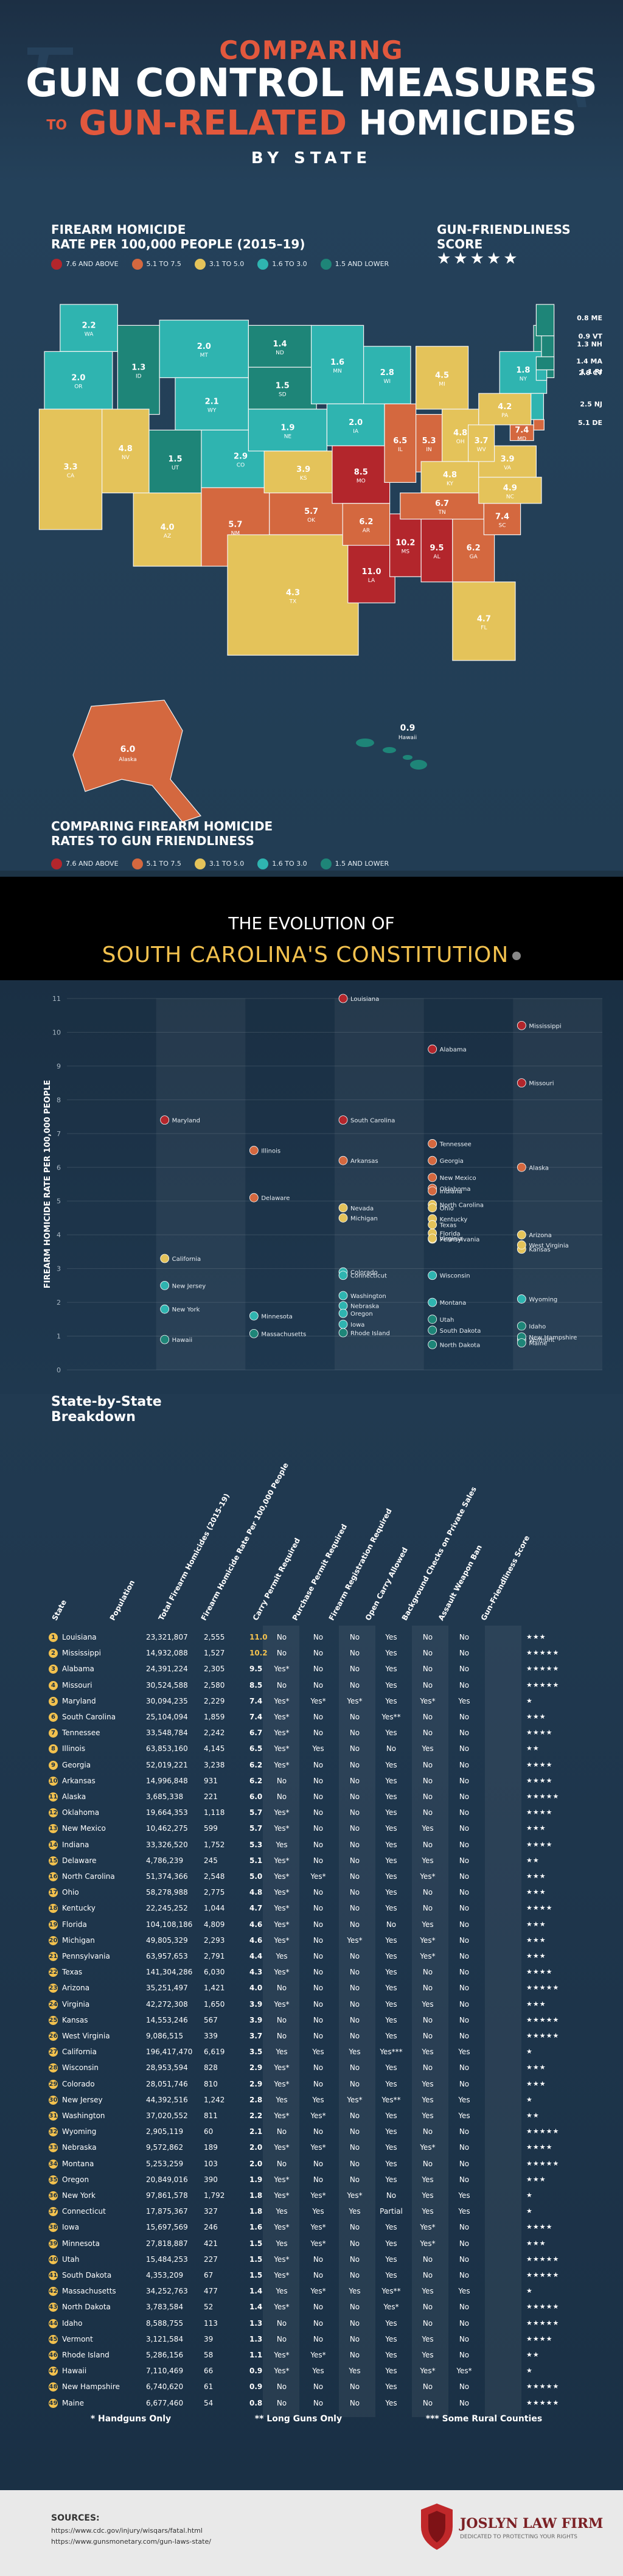 The height and width of the screenshot is (2576, 623). What do you see at coordinates (371, 581) in the screenshot?
I see `state-abbr: LA` at bounding box center [371, 581].